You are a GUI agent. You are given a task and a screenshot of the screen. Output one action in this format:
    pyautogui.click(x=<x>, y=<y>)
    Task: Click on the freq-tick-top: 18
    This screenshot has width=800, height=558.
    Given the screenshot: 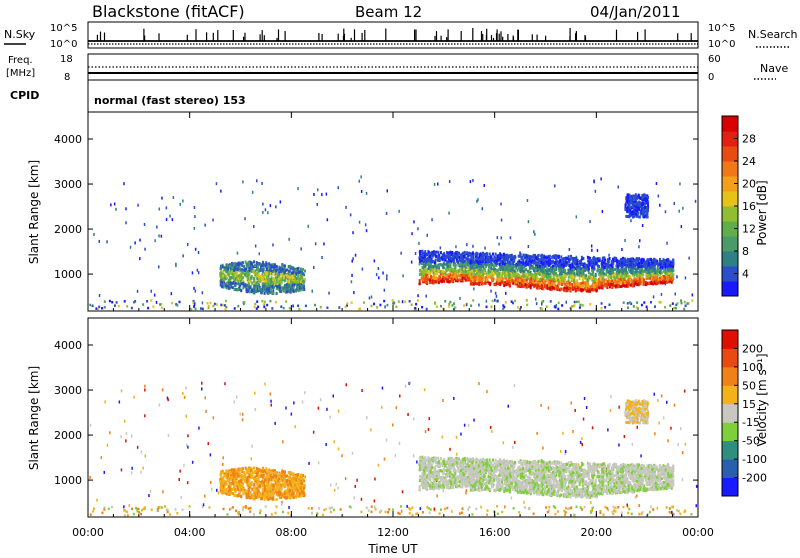 What is the action you would take?
    pyautogui.click(x=66, y=59)
    